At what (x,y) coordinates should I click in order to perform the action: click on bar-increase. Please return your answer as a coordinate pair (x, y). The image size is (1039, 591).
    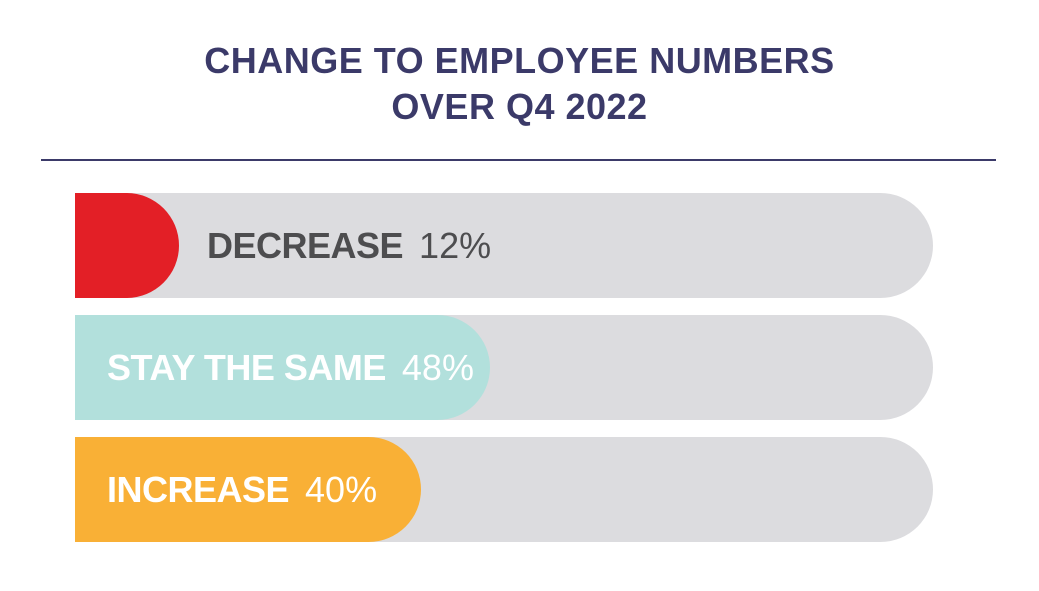
    Looking at the image, I should click on (248, 489).